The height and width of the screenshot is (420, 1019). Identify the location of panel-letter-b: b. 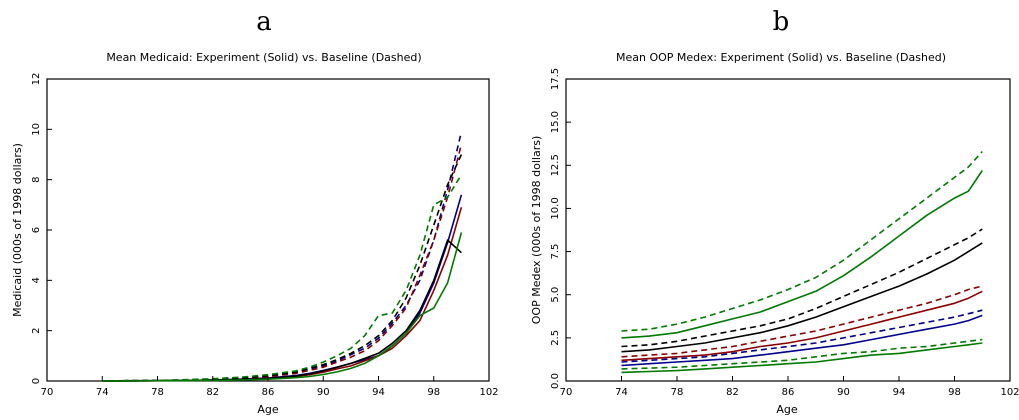
(781, 22).